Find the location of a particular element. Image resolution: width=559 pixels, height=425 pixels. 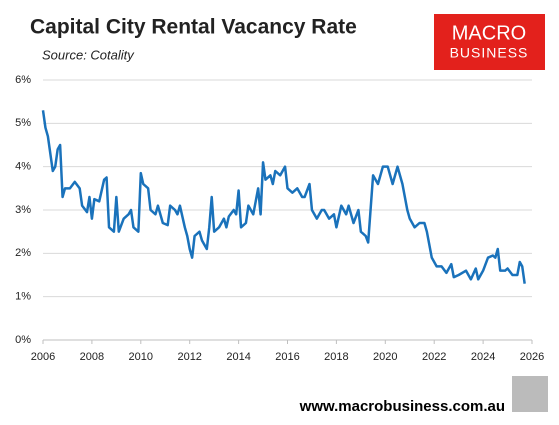

y-tick-label: 3% is located at coordinates (23, 210).